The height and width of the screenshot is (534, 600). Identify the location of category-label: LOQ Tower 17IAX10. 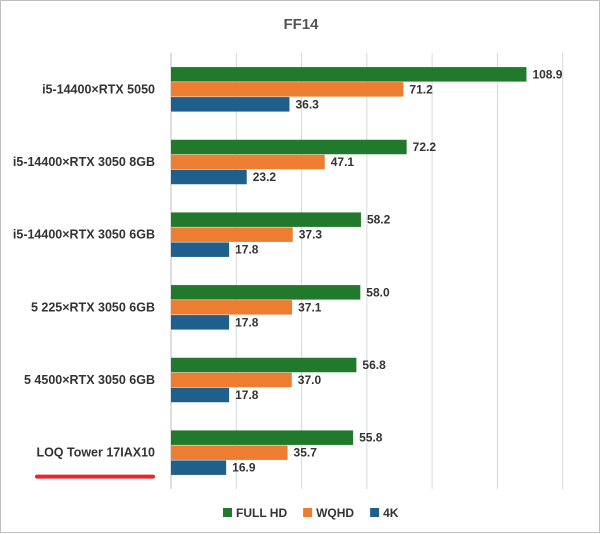
(95, 453).